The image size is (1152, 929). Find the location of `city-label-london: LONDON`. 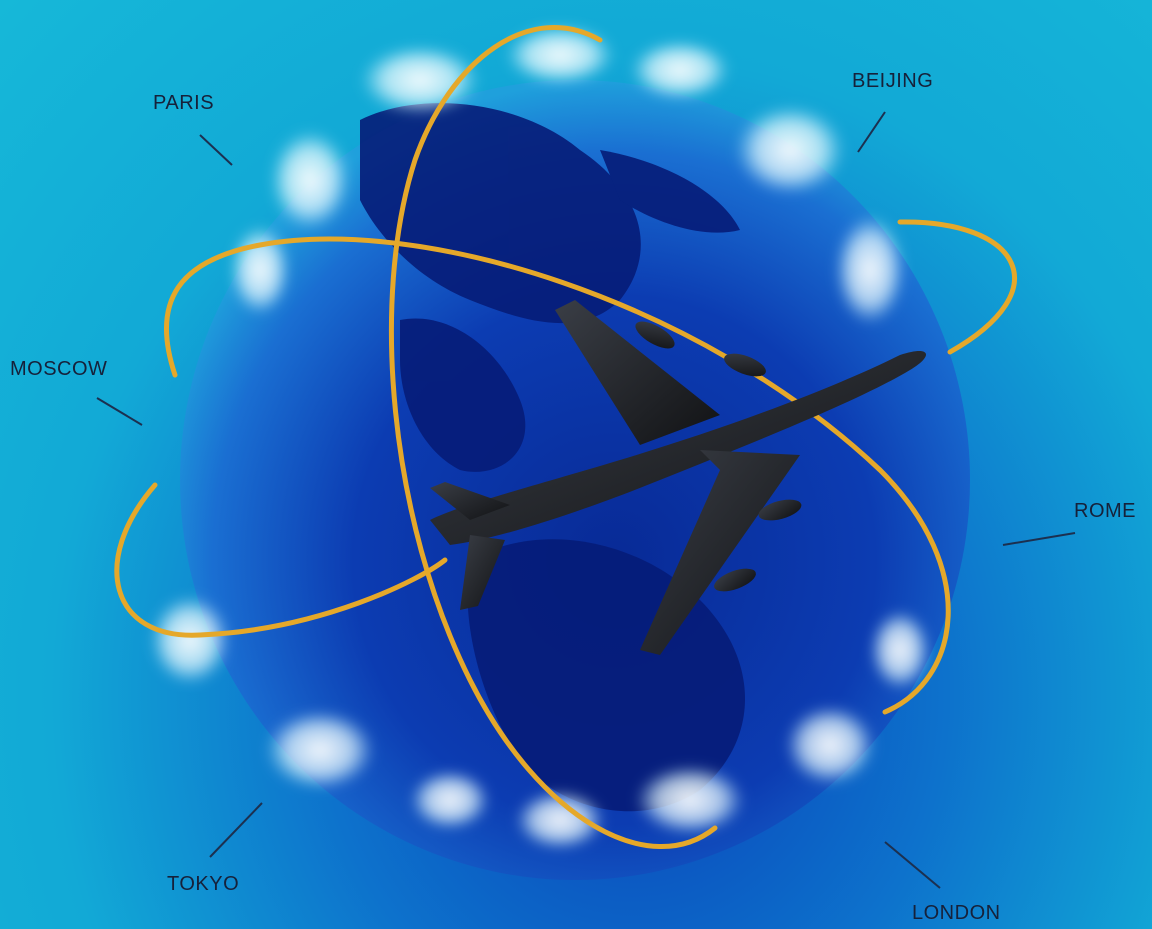

city-label-london: LONDON is located at coordinates (956, 913).